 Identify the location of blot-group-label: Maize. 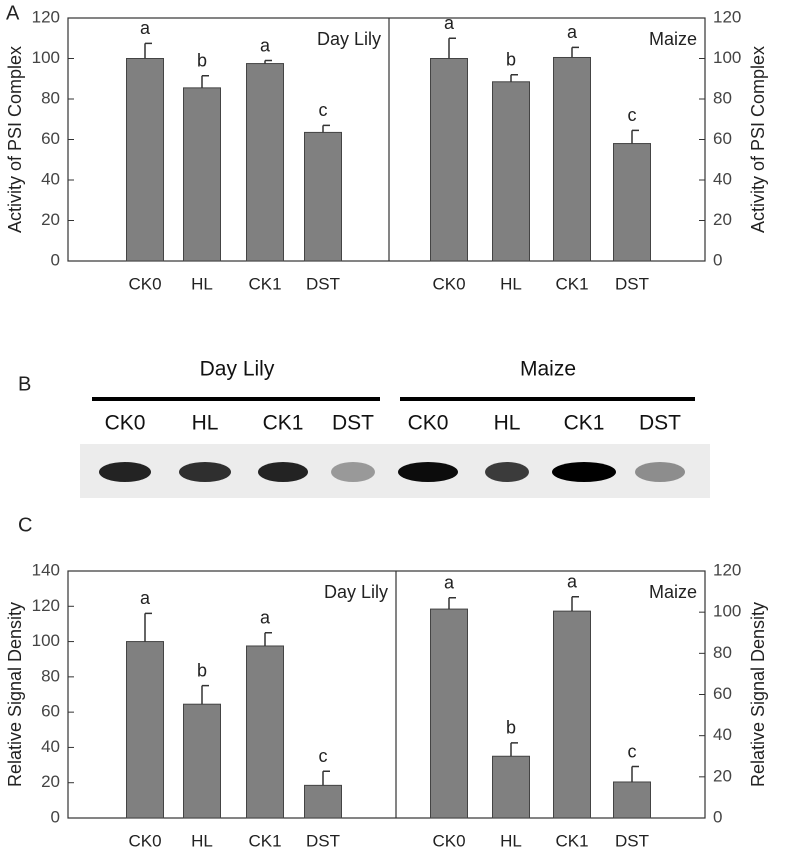
(548, 369).